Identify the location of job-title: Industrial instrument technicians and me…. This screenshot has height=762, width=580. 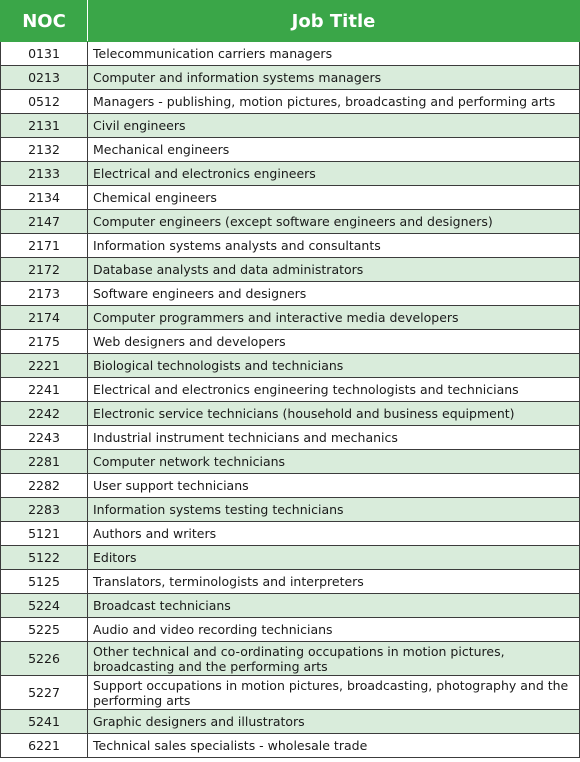
(333, 437).